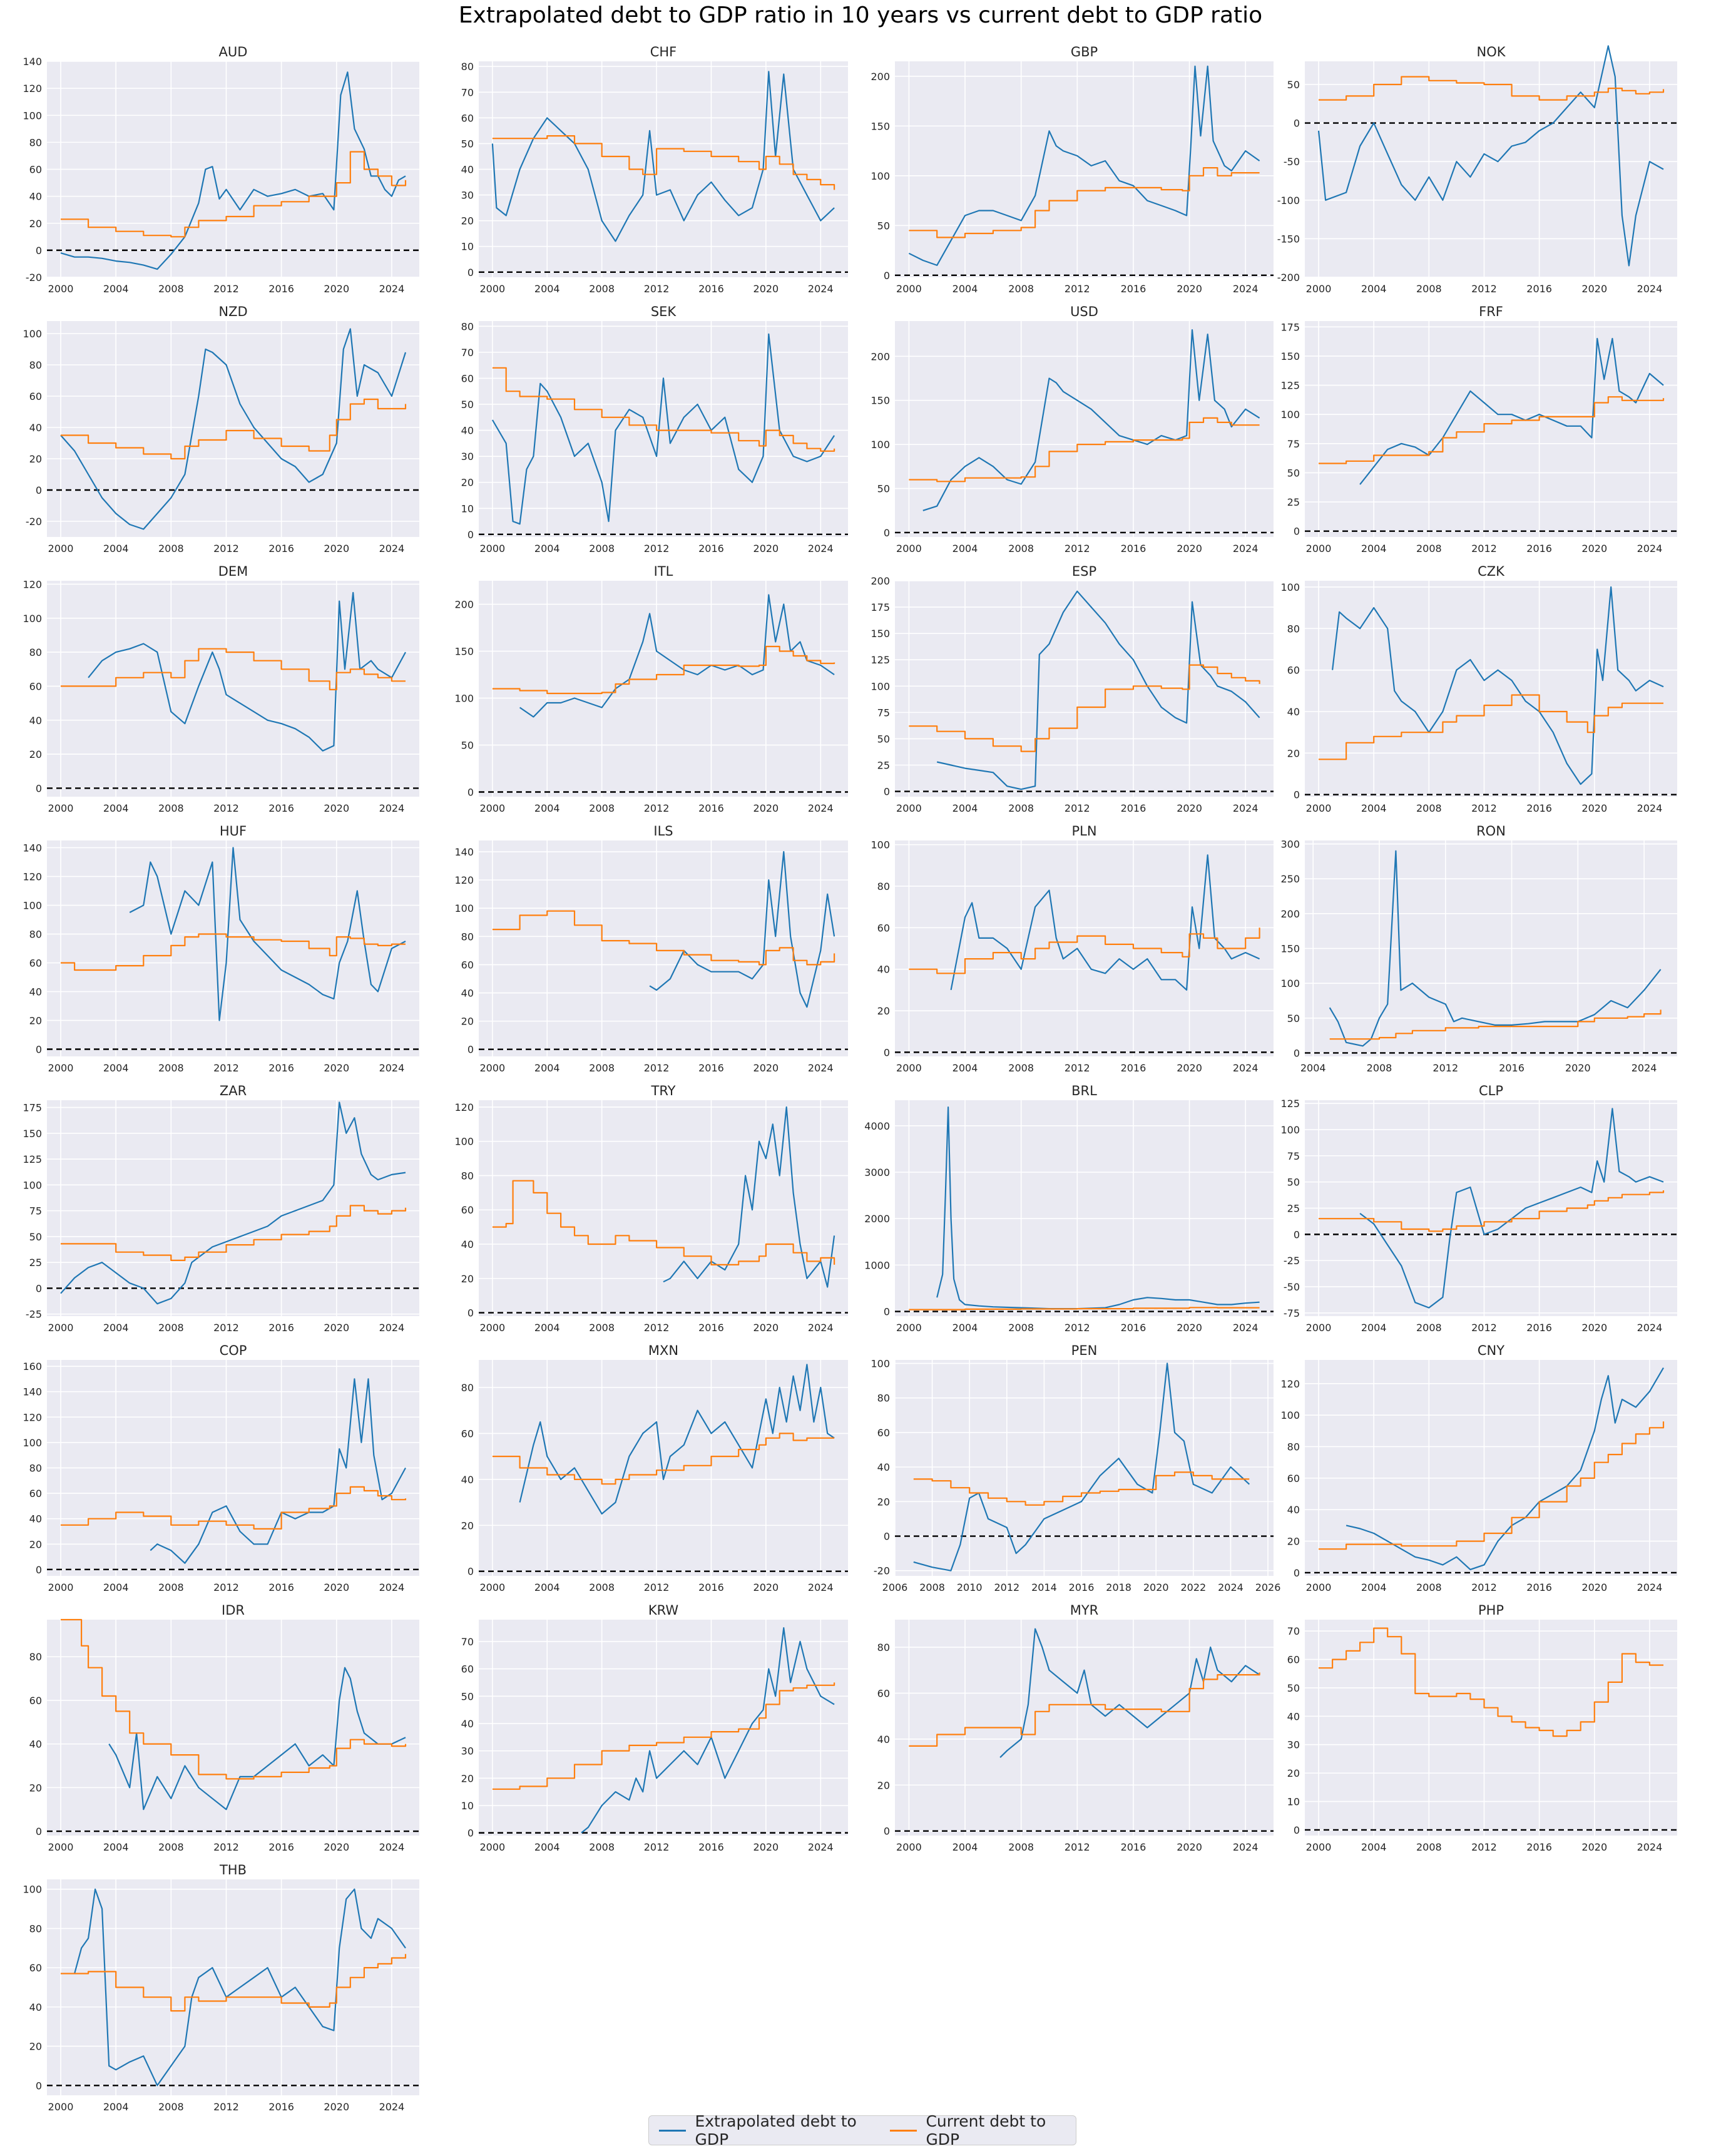 The width and height of the screenshot is (1721, 2156). What do you see at coordinates (1084, 1090) in the screenshot?
I see `subplot-title-brl: BRL` at bounding box center [1084, 1090].